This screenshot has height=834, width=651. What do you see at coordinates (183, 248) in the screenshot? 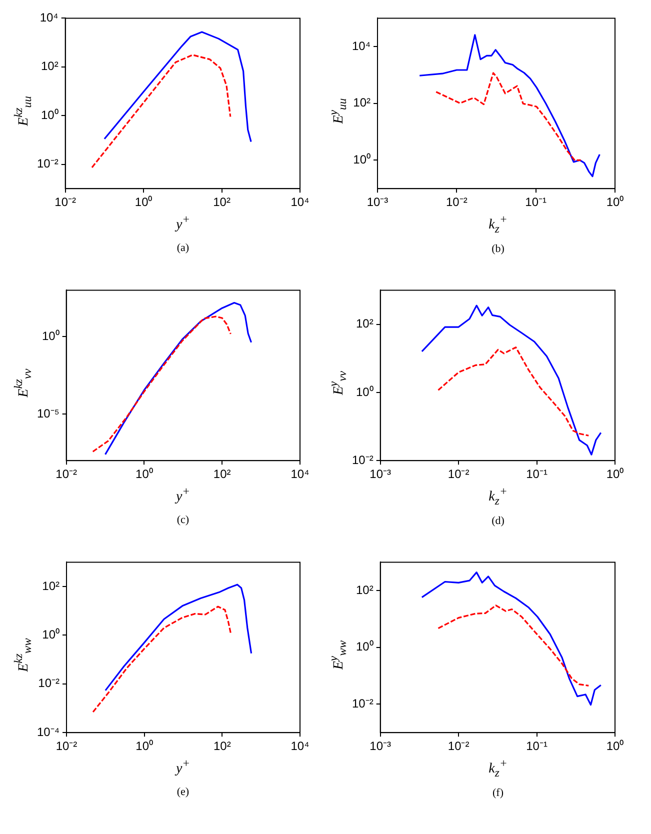
I see `text: (a)` at bounding box center [183, 248].